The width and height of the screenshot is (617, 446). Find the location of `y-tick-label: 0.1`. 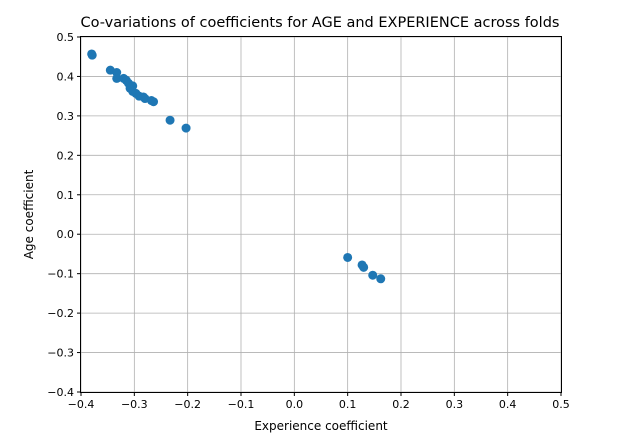

y-tick-label: 0.1 is located at coordinates (66, 195).